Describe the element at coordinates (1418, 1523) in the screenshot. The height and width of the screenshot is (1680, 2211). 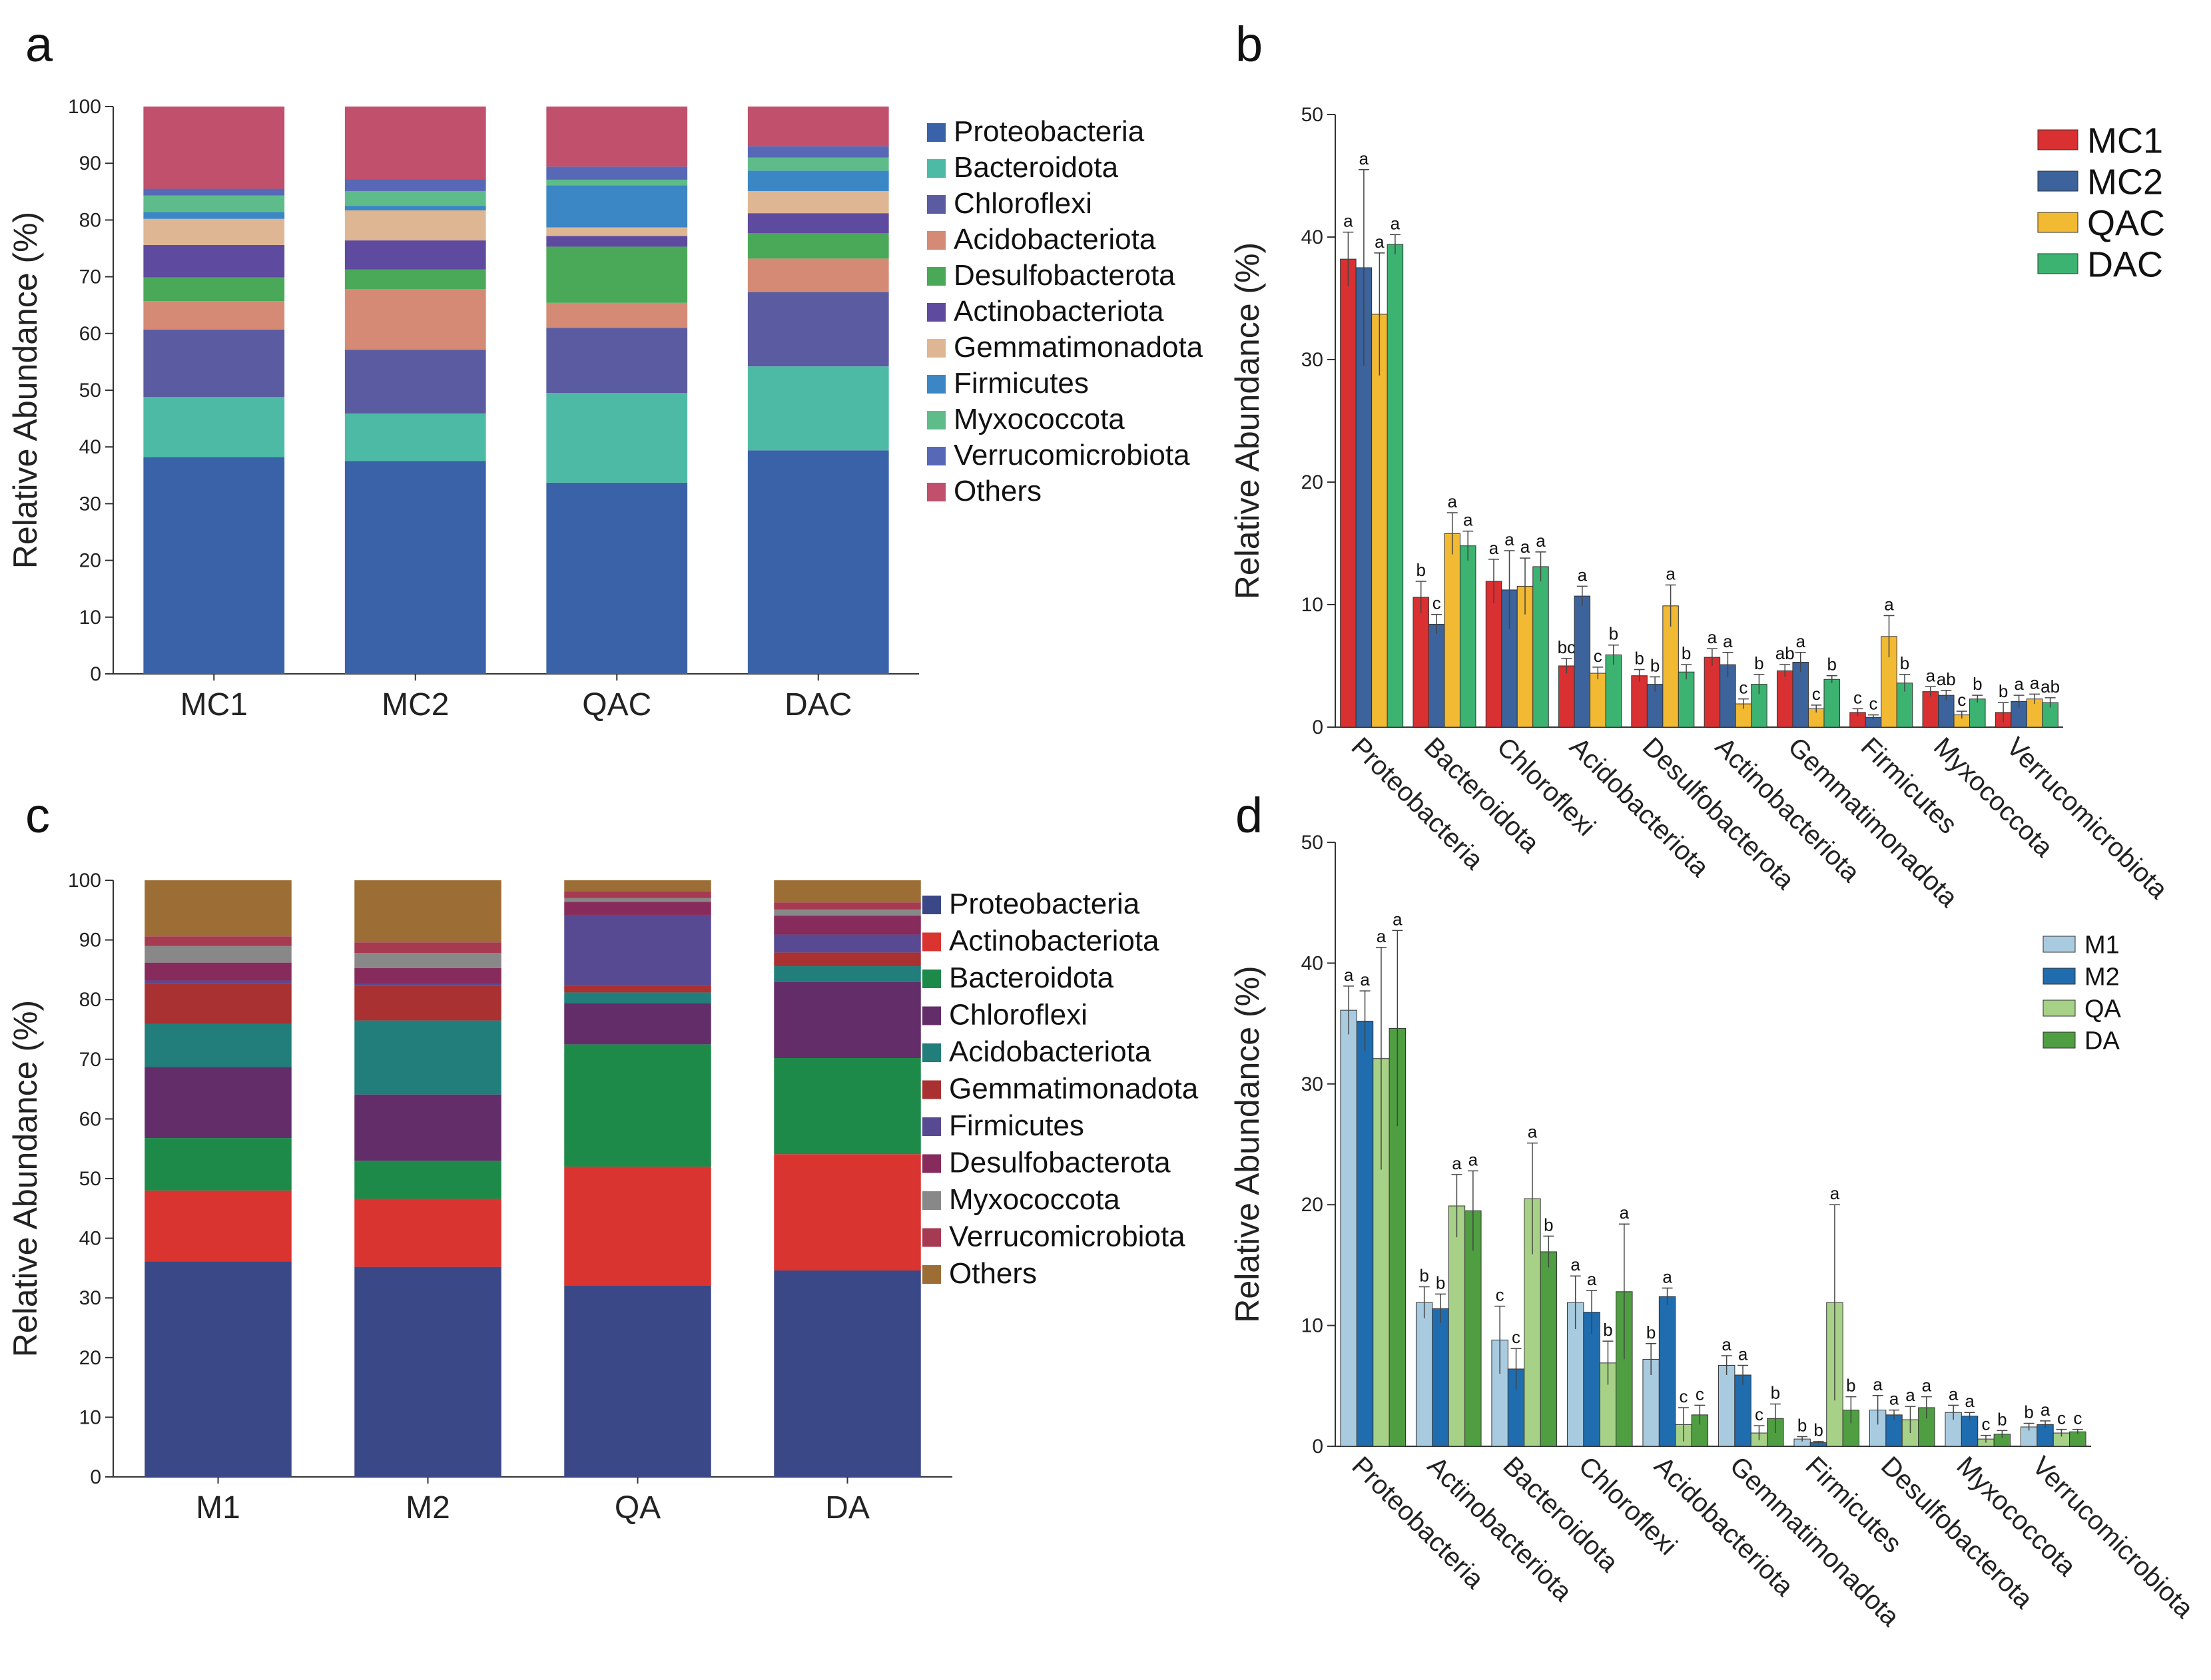
I see `x-category-label: Proteobacteria` at that location.